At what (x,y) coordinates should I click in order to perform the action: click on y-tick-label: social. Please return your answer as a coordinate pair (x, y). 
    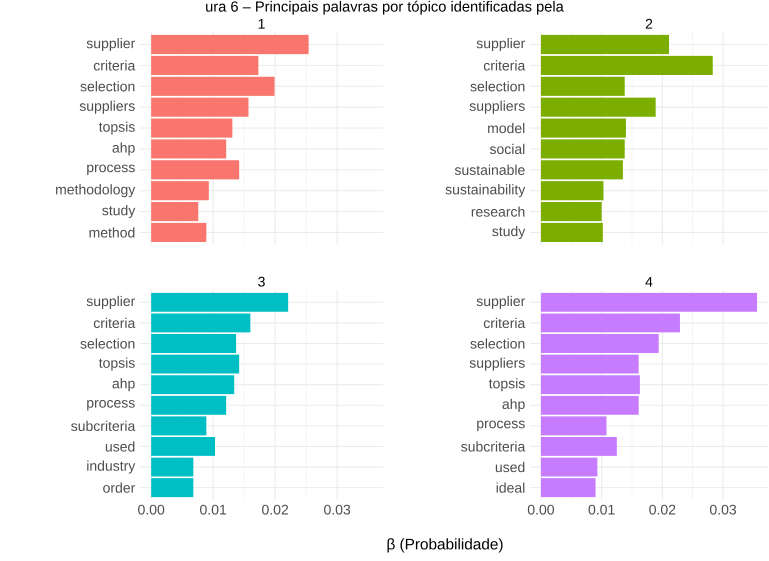
    Looking at the image, I should click on (507, 149).